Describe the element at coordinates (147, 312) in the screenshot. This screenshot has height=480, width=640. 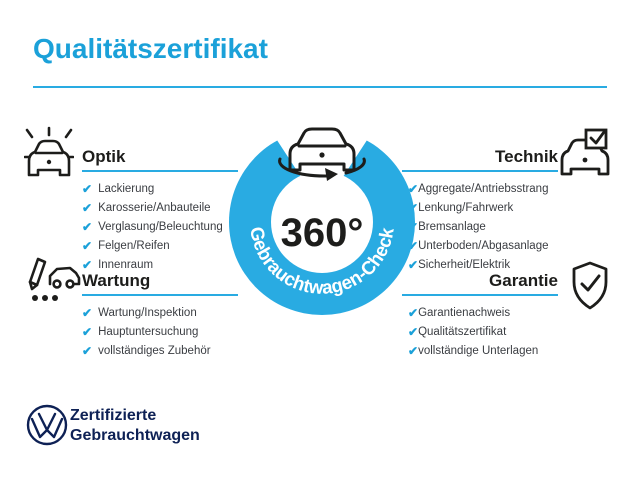
I see `check-item-label: Wartung/Inspektion` at that location.